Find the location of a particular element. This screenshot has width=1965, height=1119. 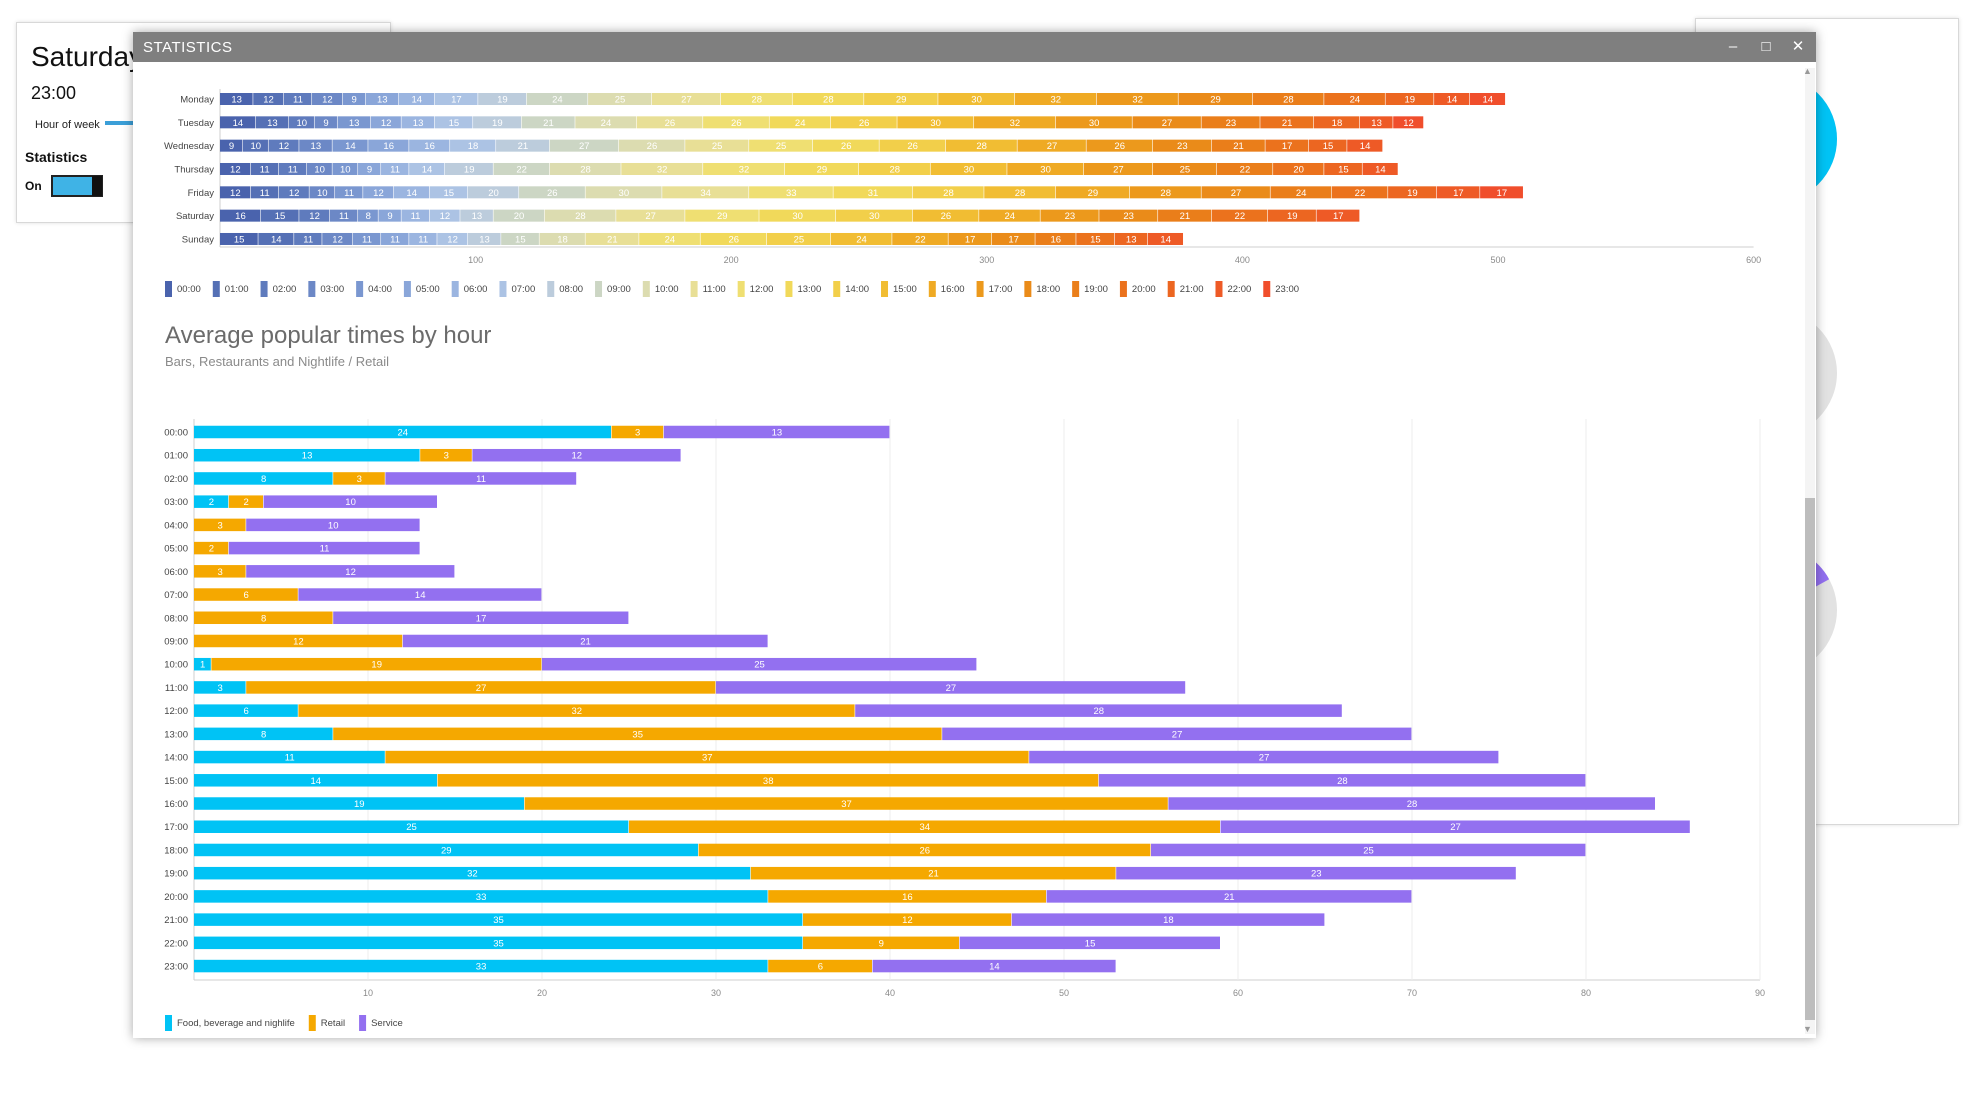

bar-value-label: 15 is located at coordinates (1090, 943).